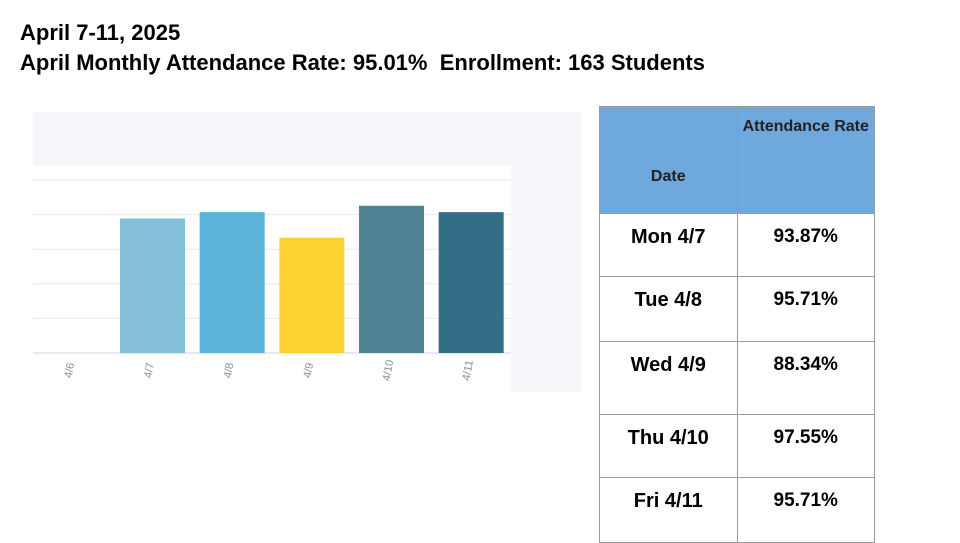 Image resolution: width=960 pixels, height=543 pixels. What do you see at coordinates (468, 370) in the screenshot?
I see `x-tick-label: 4/11` at bounding box center [468, 370].